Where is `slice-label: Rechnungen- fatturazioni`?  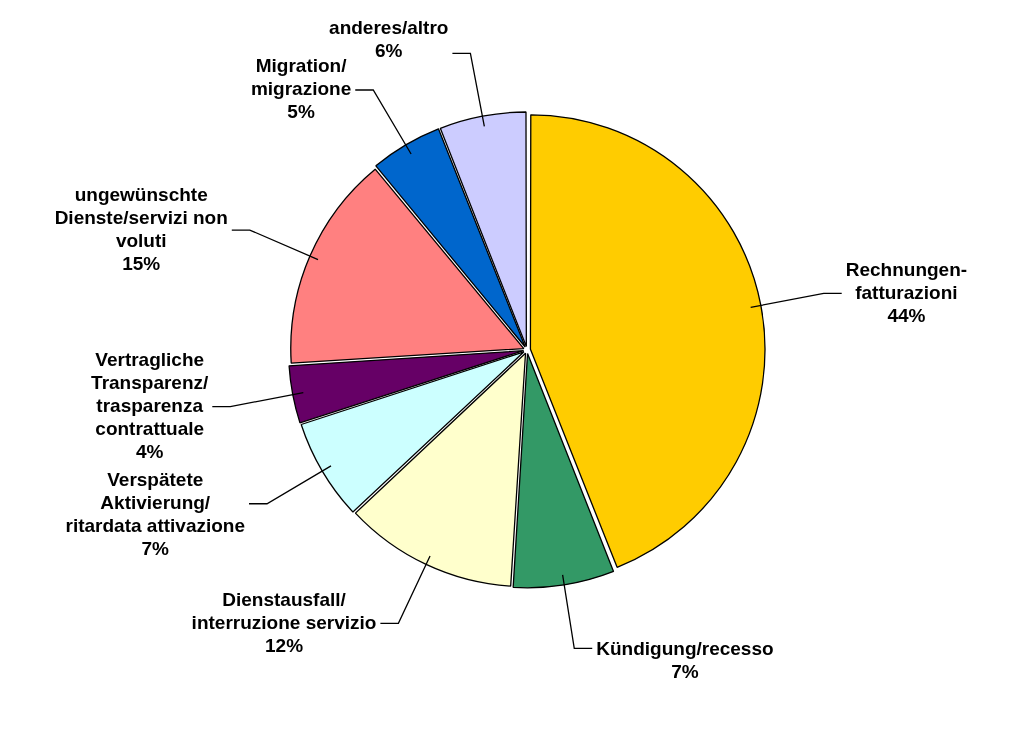
slice-label: Rechnungen- fatturazioni is located at coordinates (906, 280).